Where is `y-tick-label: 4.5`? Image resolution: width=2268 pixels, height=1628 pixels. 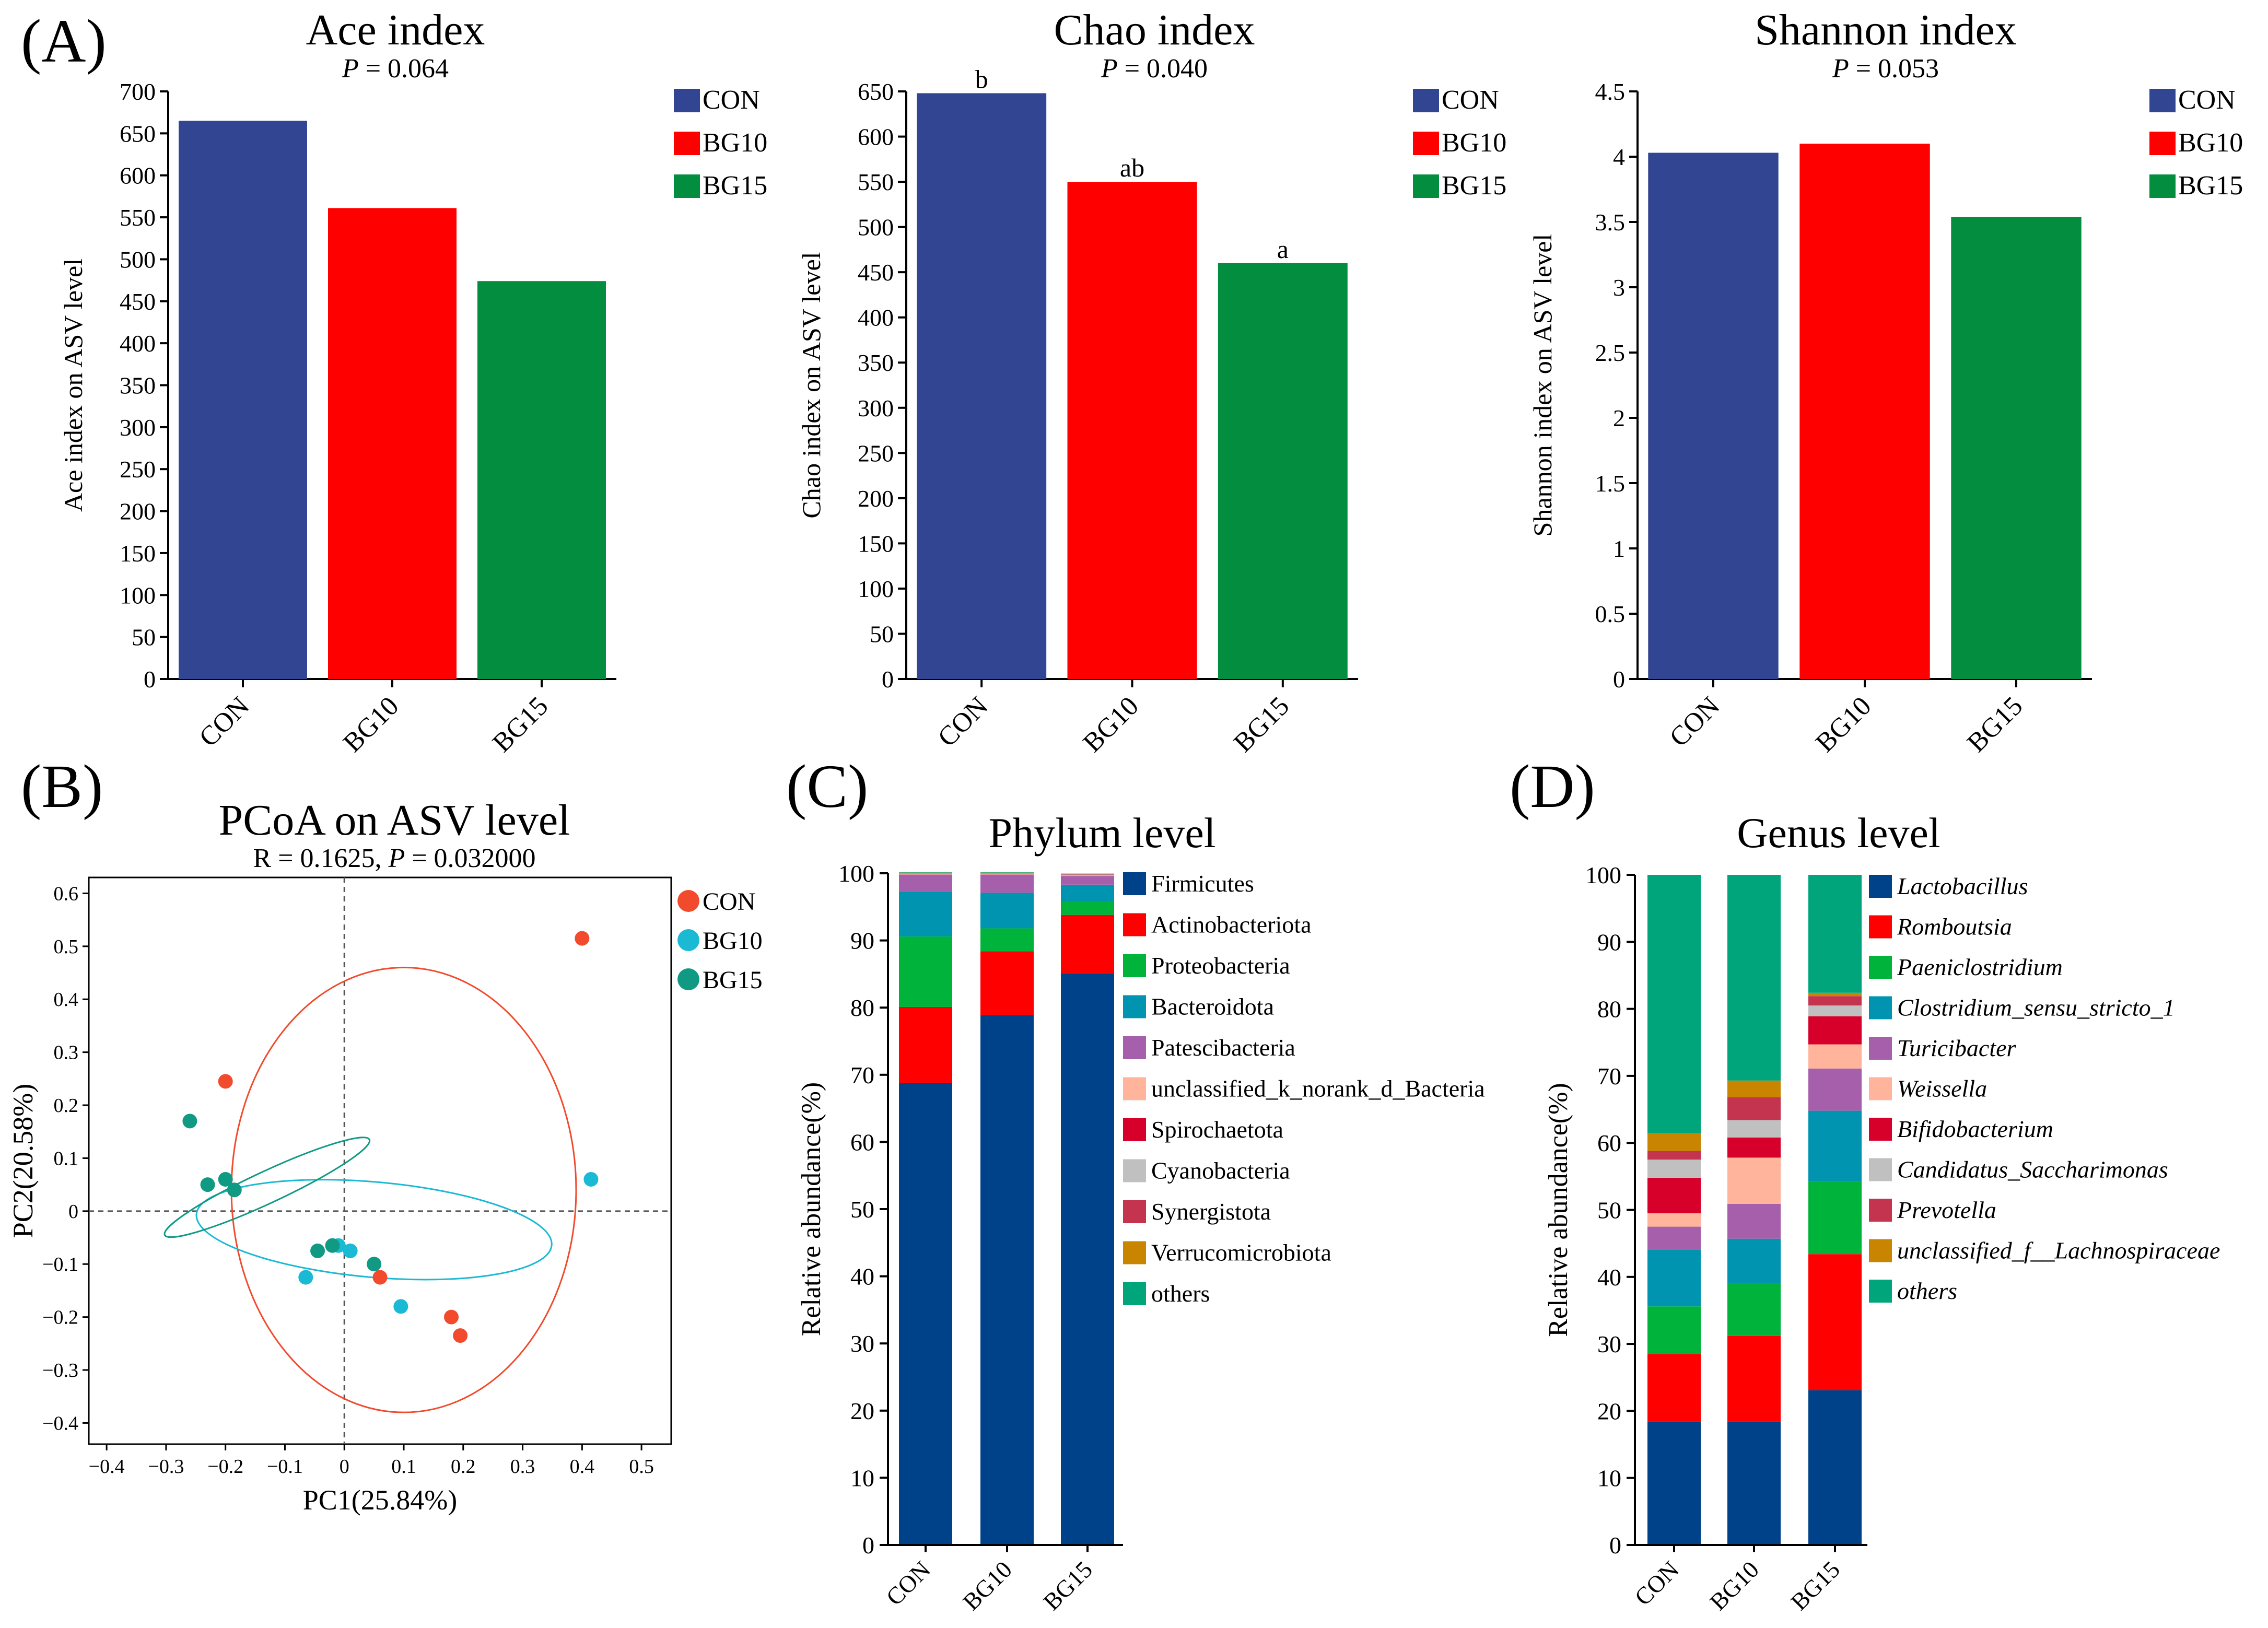 y-tick-label: 4.5 is located at coordinates (1611, 92).